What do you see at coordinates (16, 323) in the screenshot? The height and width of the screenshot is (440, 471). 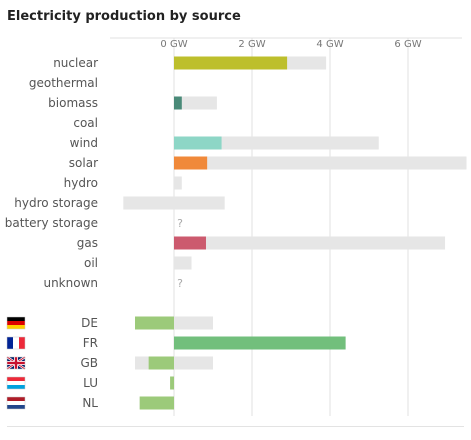 I see `flag-de-icon` at bounding box center [16, 323].